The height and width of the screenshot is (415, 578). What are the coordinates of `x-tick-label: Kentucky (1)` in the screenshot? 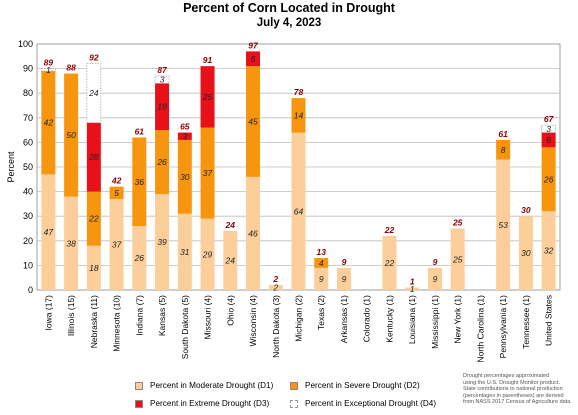 It's located at (389, 319).